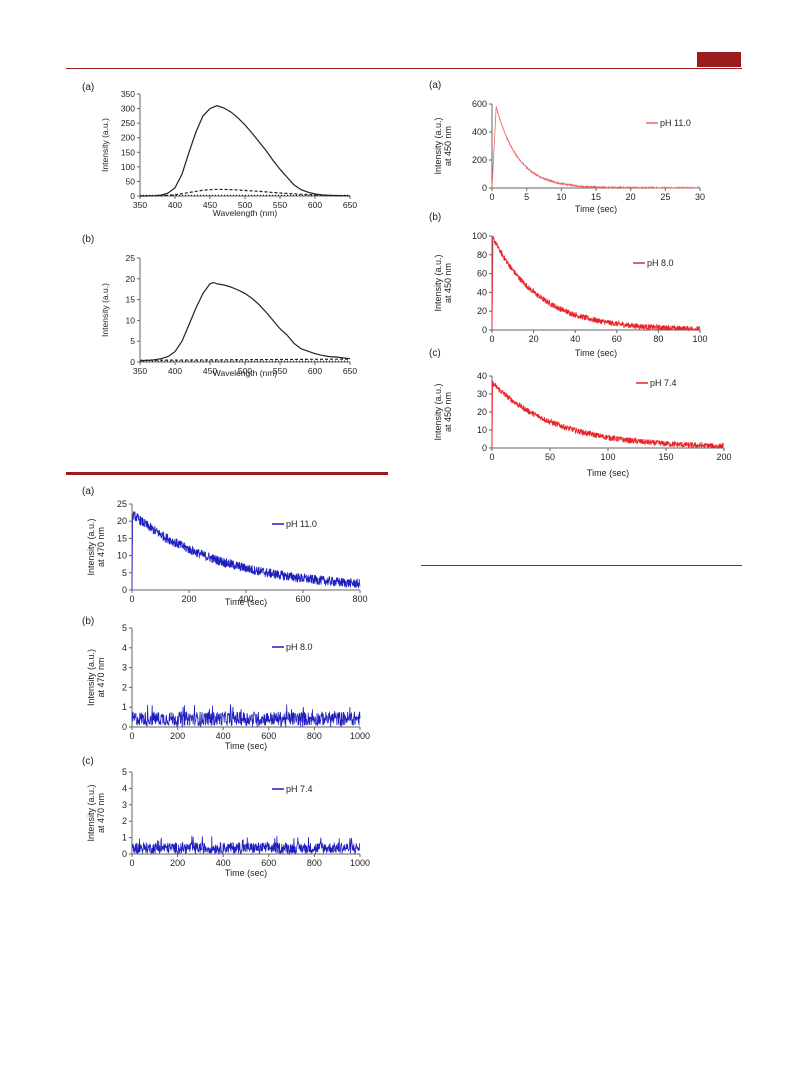 Image resolution: width=809 pixels, height=1067 pixels. Describe the element at coordinates (299, 647) in the screenshot. I see `legend-label: pH 8.0` at that location.